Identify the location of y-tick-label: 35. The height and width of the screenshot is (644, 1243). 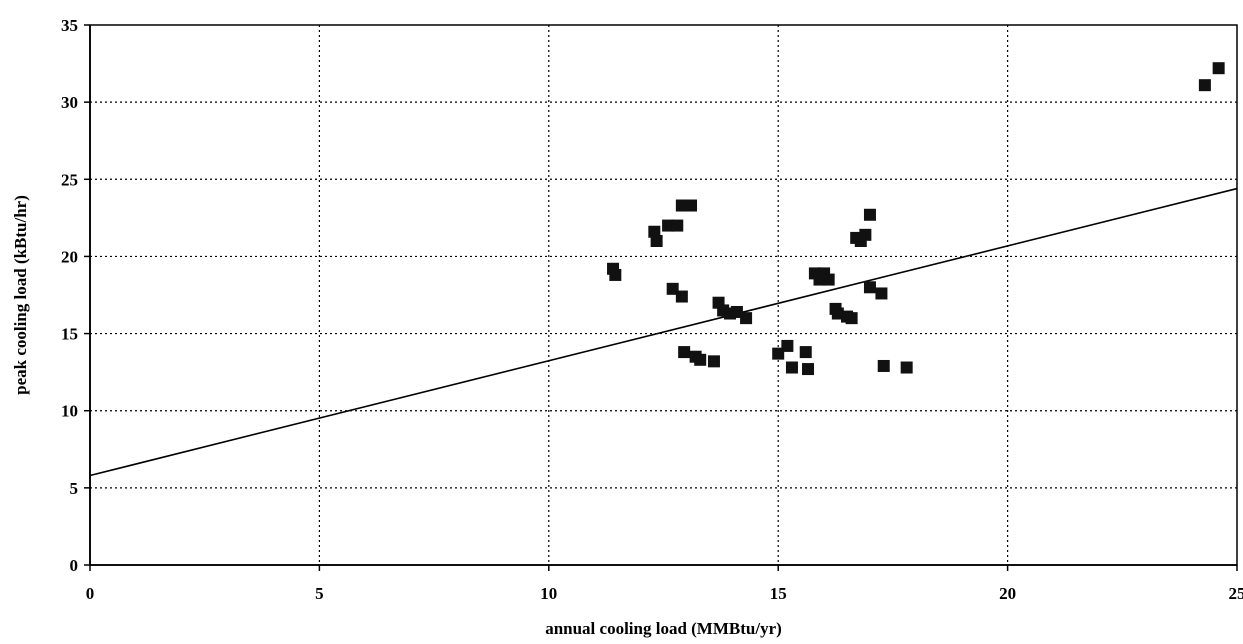
(69, 25).